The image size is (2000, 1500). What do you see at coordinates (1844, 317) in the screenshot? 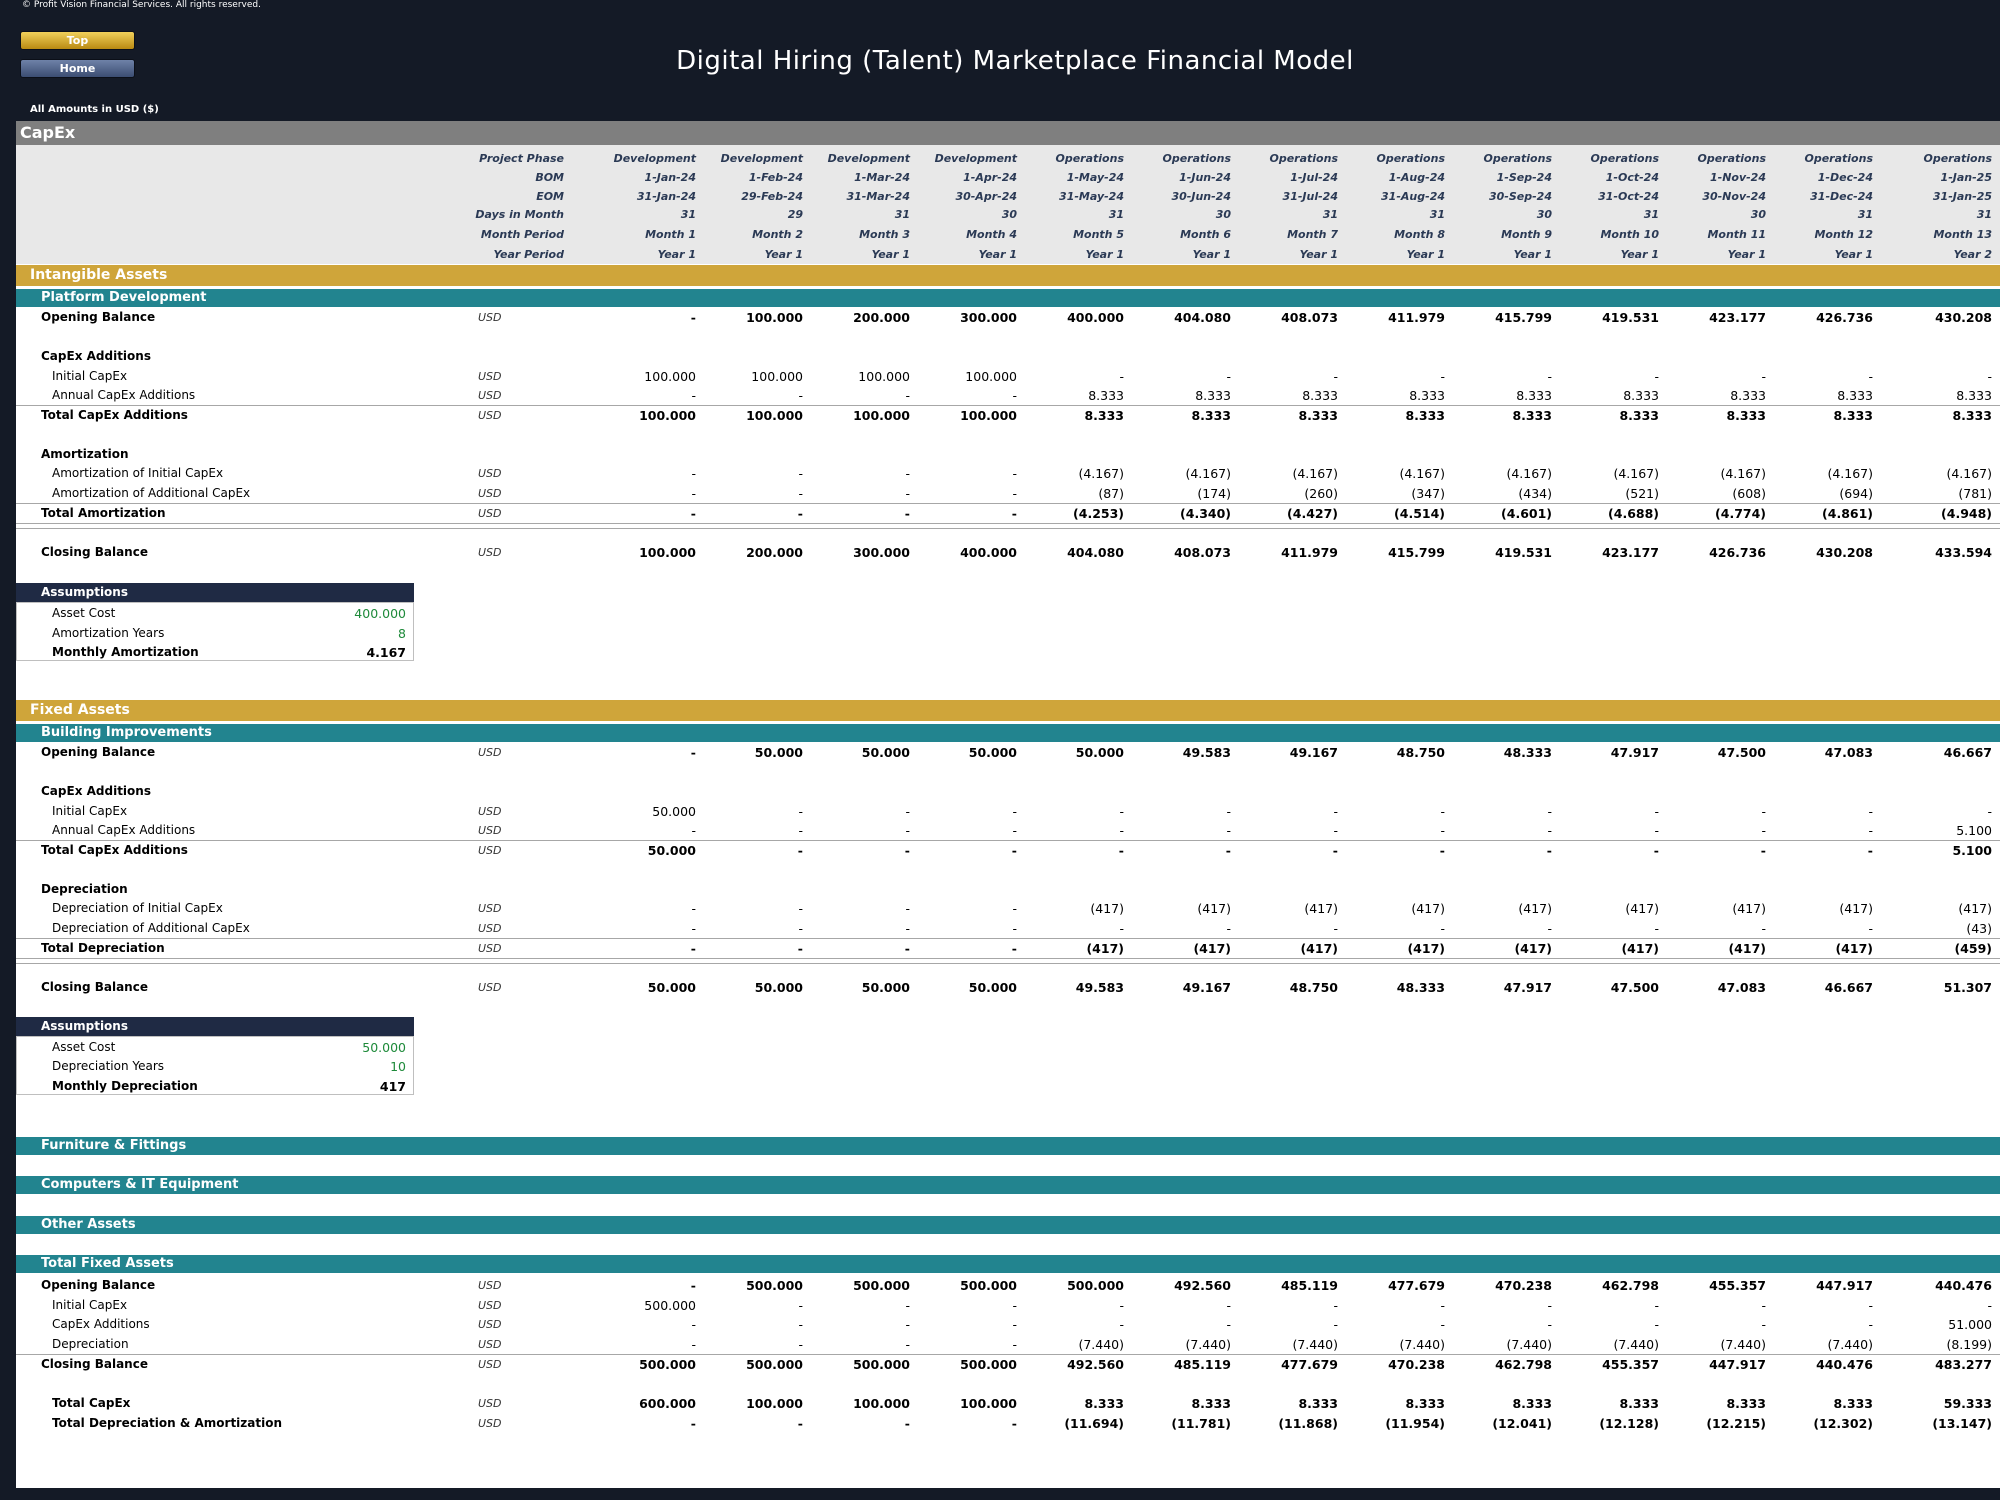
I see `value-cell: 426.736` at bounding box center [1844, 317].